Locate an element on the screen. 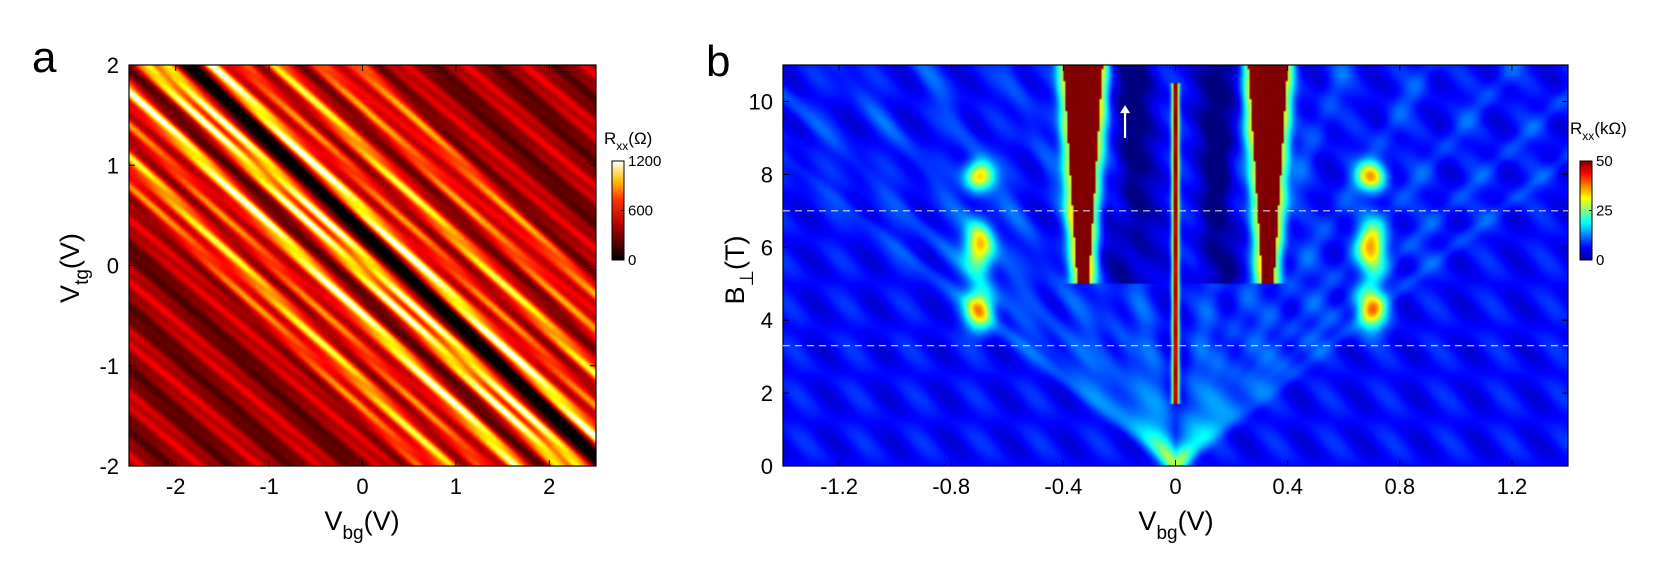  y-tick-label: 8 is located at coordinates (767, 174).